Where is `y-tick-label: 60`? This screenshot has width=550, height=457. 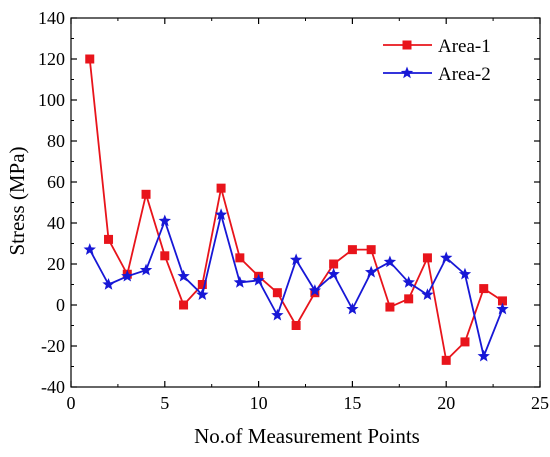
y-tick-label: 60 is located at coordinates (56, 182).